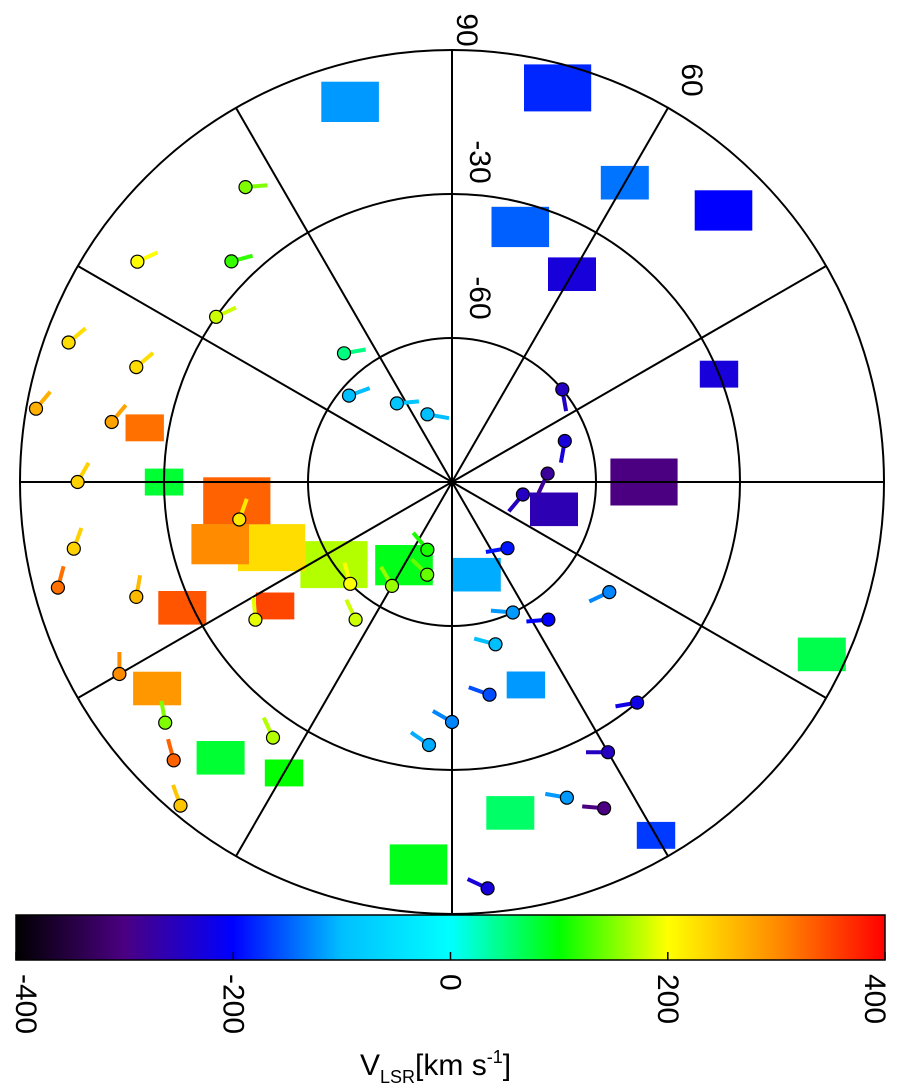 This screenshot has height=1089, width=897. Describe the element at coordinates (667, 999) in the screenshot. I see `colorbar-tick-label-3: 200` at that location.